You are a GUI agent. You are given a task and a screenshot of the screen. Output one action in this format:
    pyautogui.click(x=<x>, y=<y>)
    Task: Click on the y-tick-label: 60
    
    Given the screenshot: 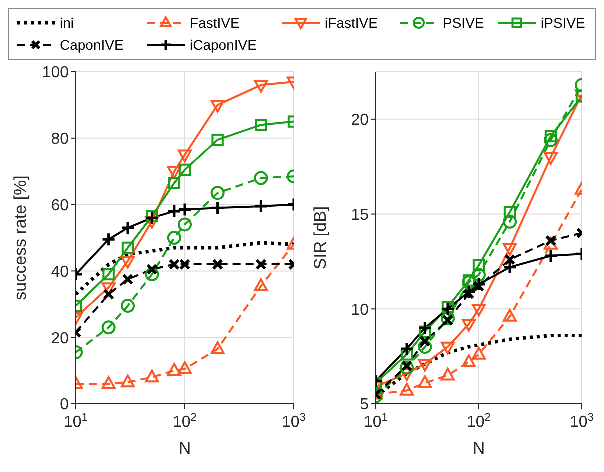 What is the action you would take?
    pyautogui.click(x=60, y=205)
    